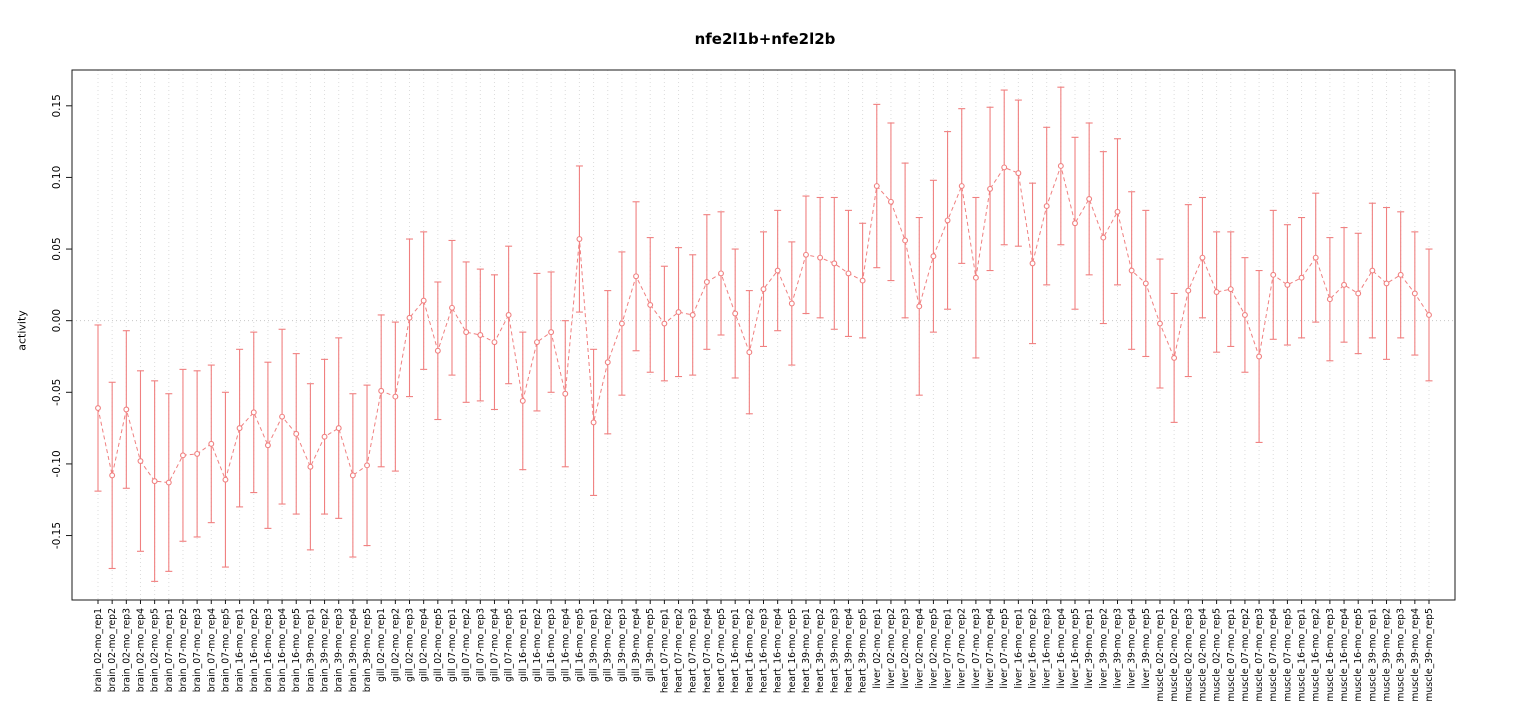 Image resolution: width=1530 pixels, height=720 pixels. What do you see at coordinates (636, 645) in the screenshot?
I see `x-tick-label: gill_39-mo_rep4` at bounding box center [636, 645].